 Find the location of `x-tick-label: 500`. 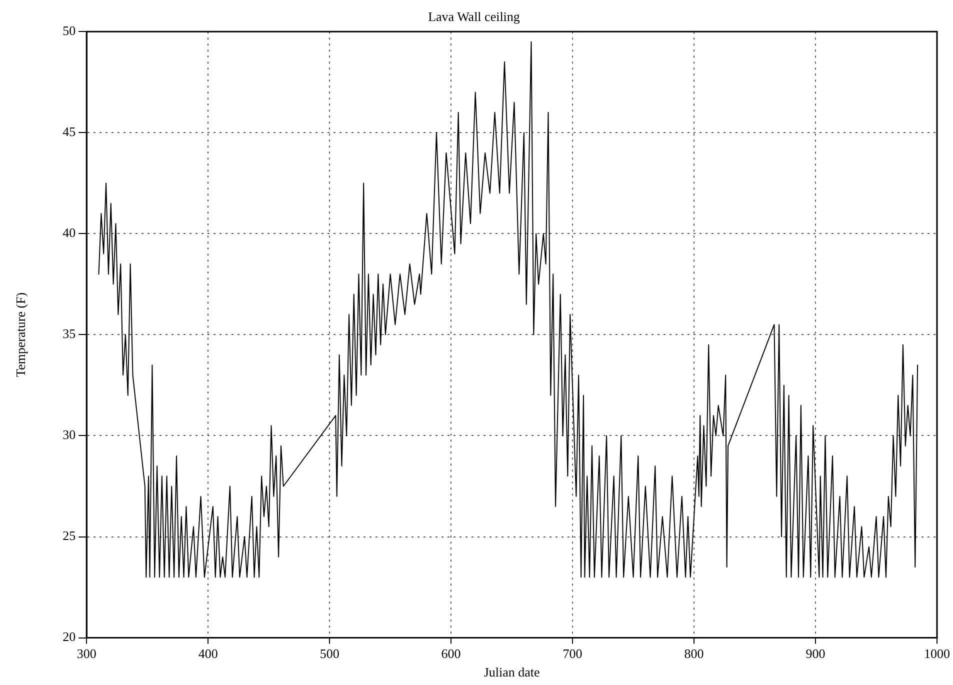

x-tick-label: 500 is located at coordinates (330, 654).